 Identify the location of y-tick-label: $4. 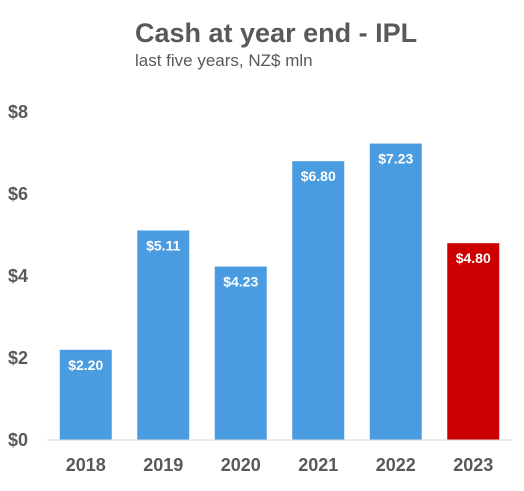
(18, 276).